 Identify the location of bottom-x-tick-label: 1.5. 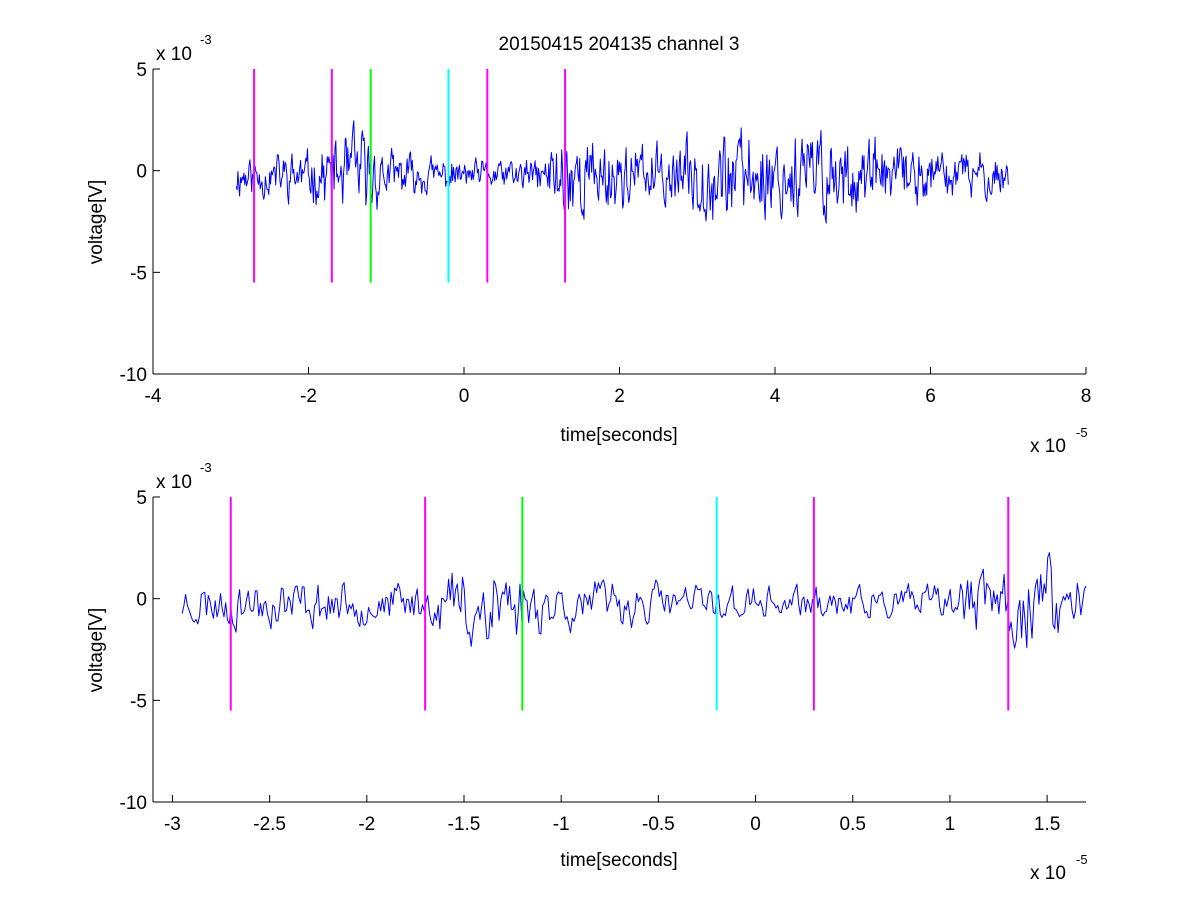
(1047, 824).